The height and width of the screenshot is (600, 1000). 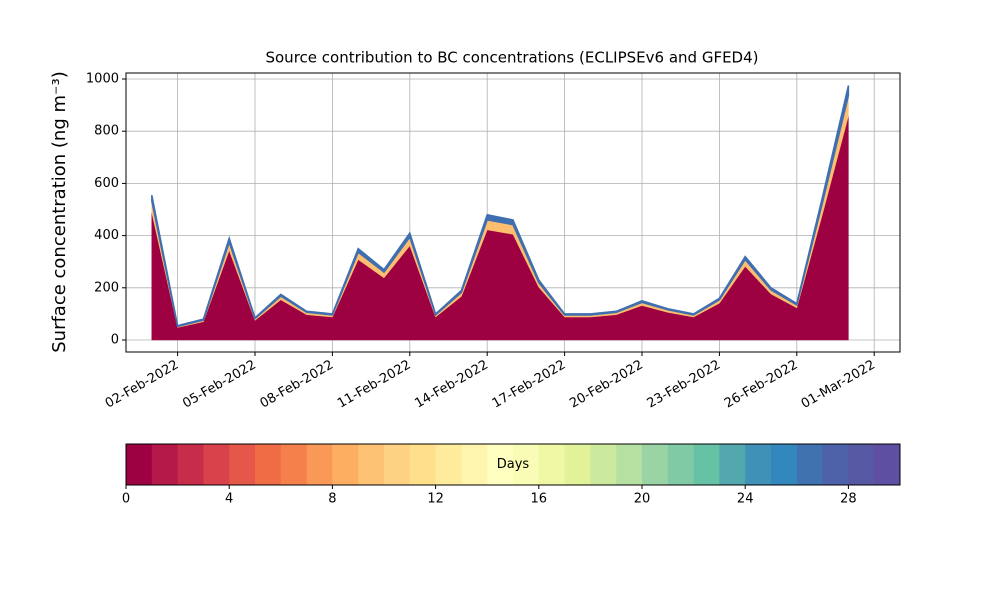 I want to click on y-axis-label: Surface concentration (ng m⁻³), so click(x=59, y=212).